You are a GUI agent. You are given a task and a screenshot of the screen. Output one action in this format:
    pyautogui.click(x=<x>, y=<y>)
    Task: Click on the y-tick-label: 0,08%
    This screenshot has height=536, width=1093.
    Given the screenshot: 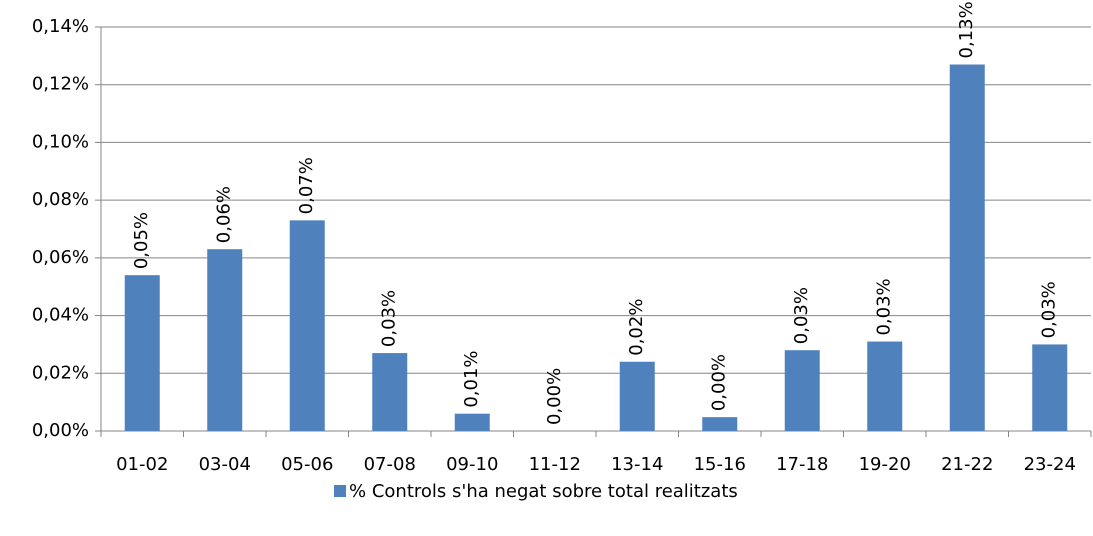 What is the action you would take?
    pyautogui.click(x=60, y=199)
    